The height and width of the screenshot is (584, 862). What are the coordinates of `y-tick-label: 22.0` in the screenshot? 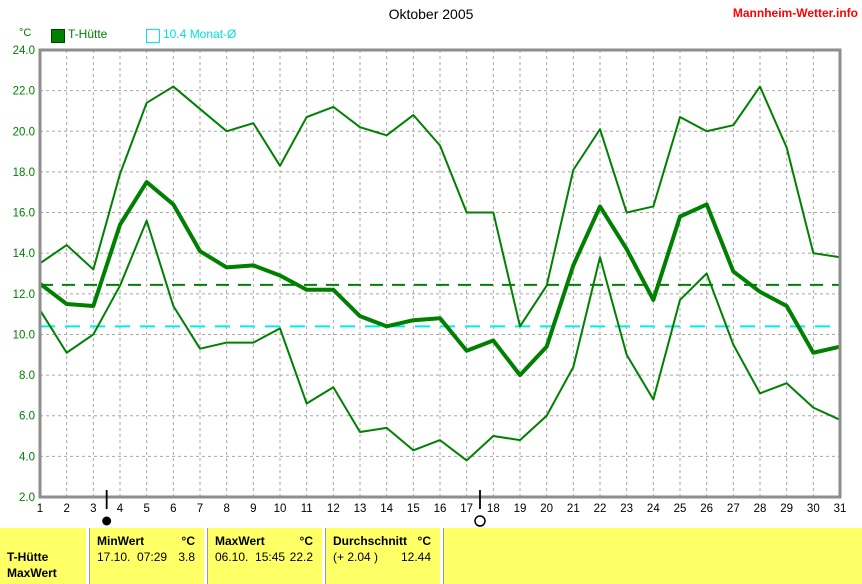 It's located at (24, 92).